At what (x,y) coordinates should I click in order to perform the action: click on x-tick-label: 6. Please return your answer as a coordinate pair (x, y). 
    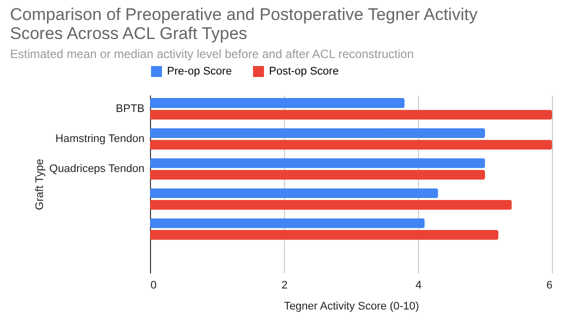
    Looking at the image, I should click on (549, 286).